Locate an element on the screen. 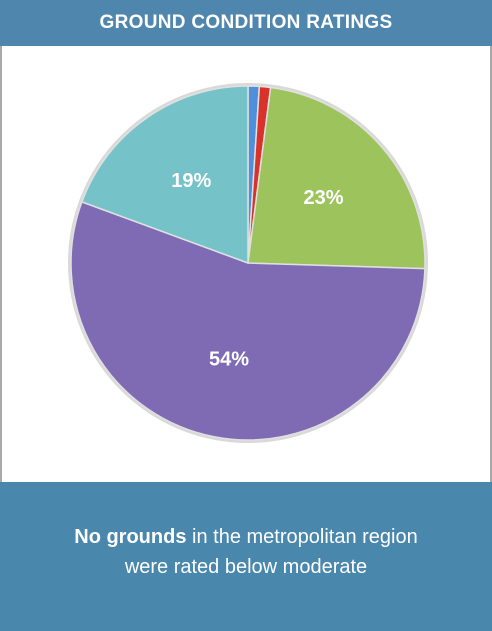 This screenshot has width=492, height=631. header: GROUND CONDITION RATINGS is located at coordinates (246, 23).